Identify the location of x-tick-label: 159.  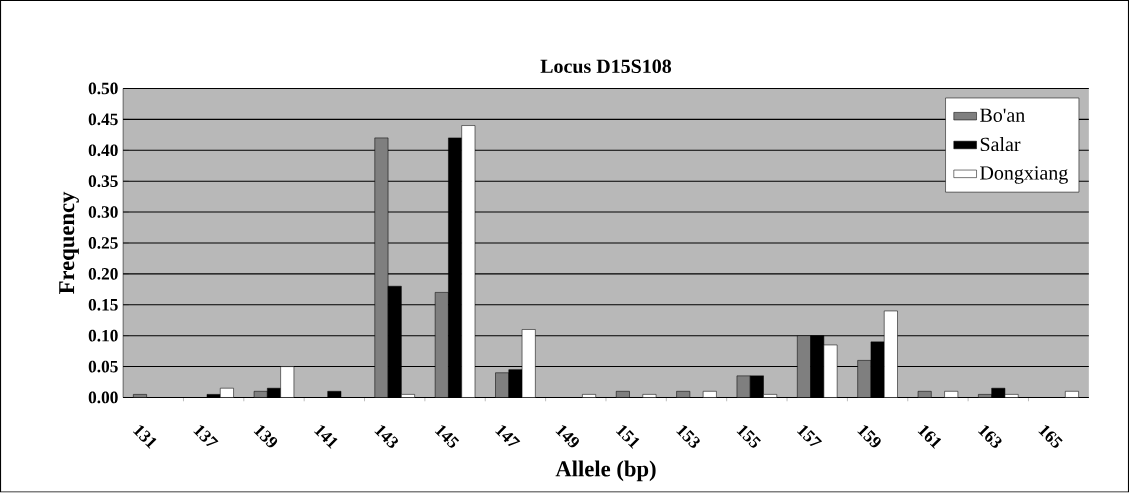
(869, 436).